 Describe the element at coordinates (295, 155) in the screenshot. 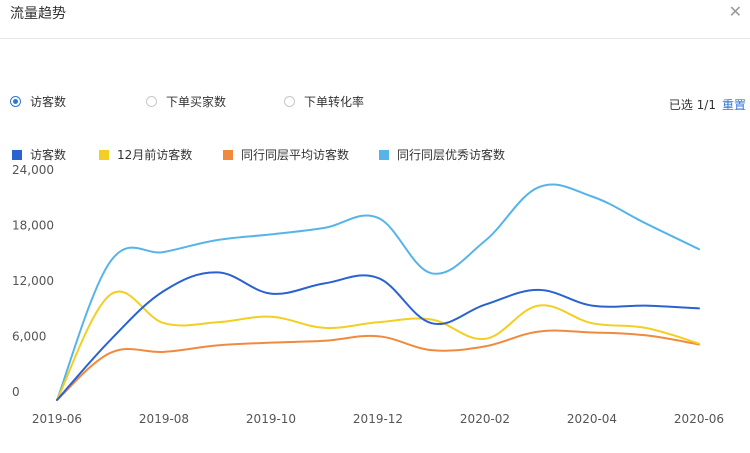

I see `legend-label: 同行同层平均访客数` at that location.